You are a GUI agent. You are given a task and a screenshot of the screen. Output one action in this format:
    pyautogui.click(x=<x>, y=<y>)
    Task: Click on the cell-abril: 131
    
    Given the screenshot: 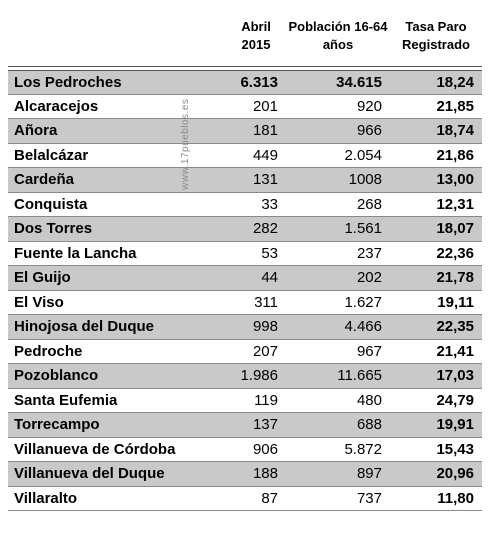 What is the action you would take?
    pyautogui.click(x=265, y=180)
    